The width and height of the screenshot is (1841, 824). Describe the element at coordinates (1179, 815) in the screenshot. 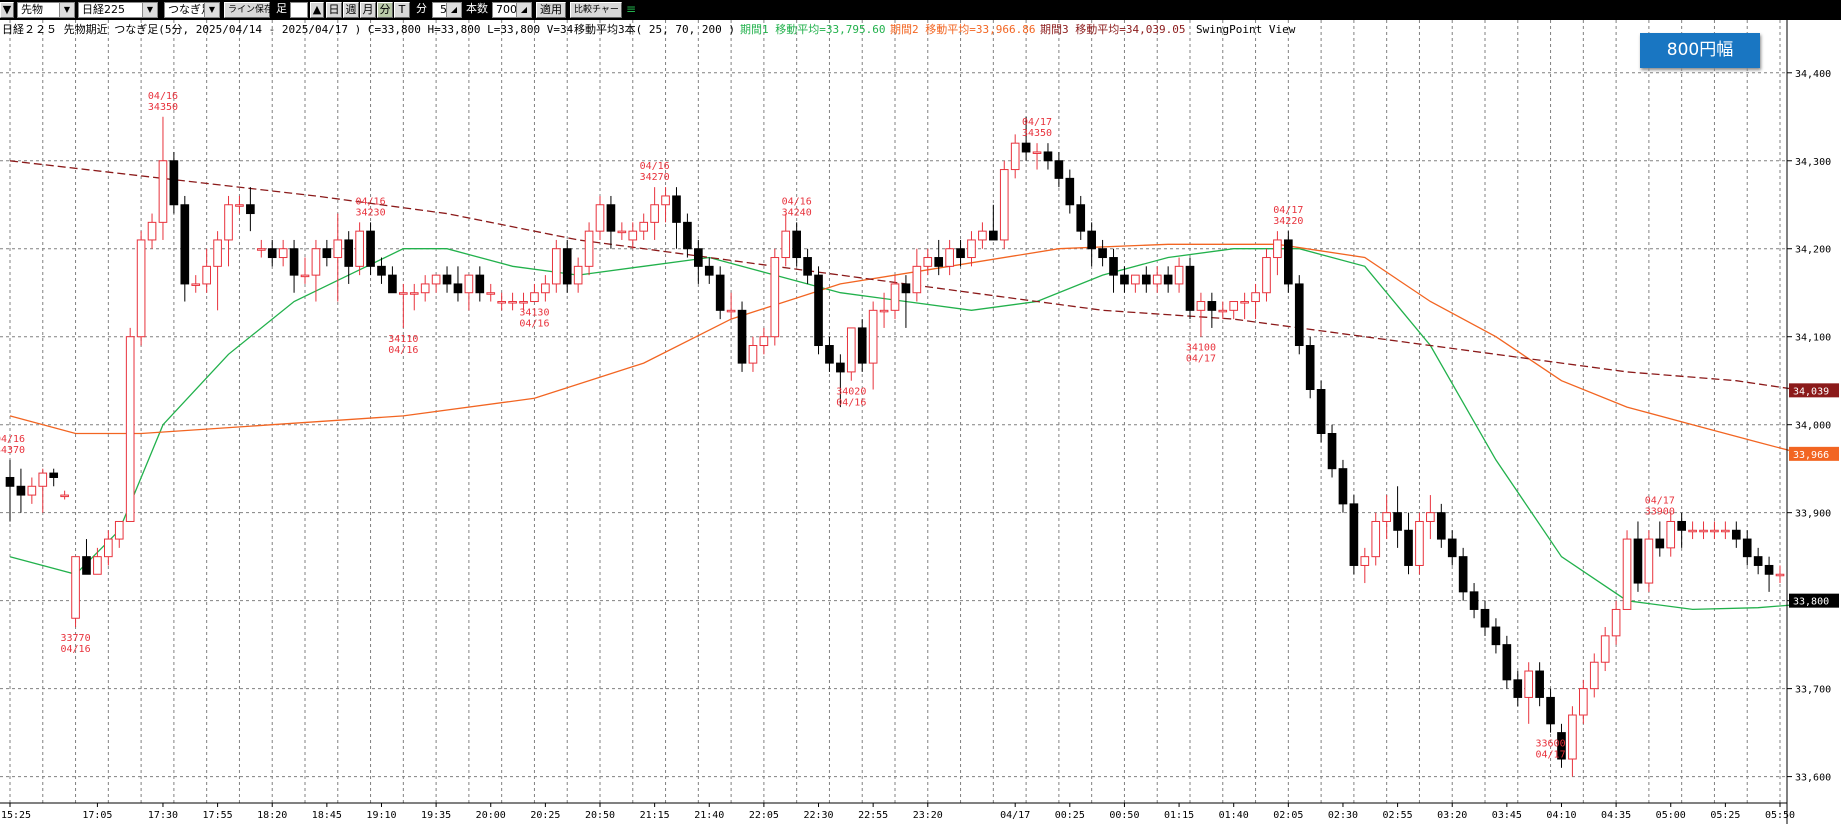

I see `x-tick-label: 01:15` at that location.